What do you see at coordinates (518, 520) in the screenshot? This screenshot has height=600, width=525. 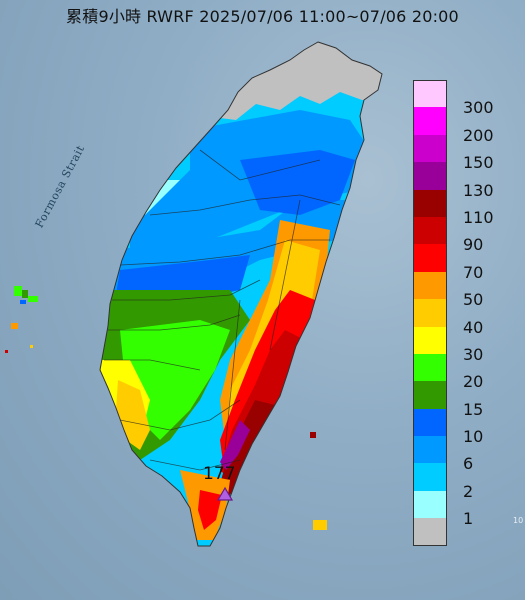 I see `corner-mark: 10` at bounding box center [518, 520].